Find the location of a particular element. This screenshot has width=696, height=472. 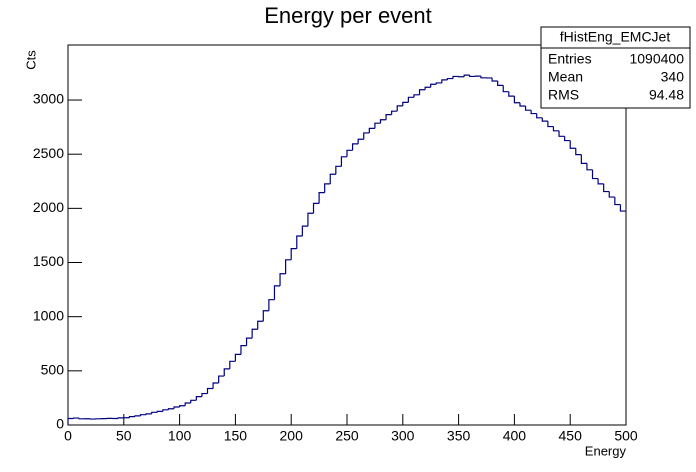

x-tick-label: 100 is located at coordinates (180, 436).